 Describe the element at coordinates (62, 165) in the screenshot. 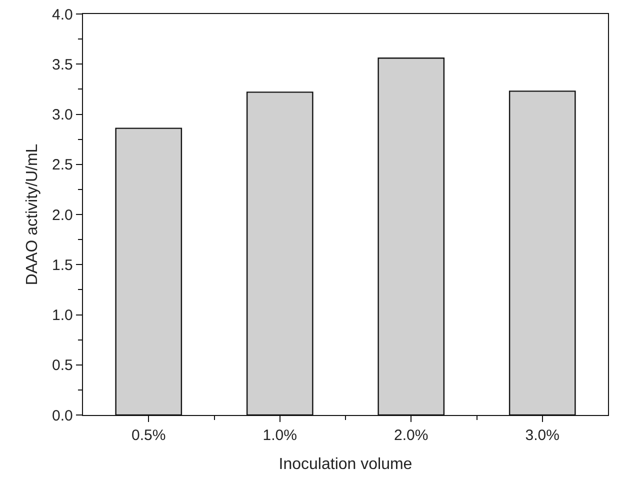

I see `y-tick-label: 2.5` at that location.